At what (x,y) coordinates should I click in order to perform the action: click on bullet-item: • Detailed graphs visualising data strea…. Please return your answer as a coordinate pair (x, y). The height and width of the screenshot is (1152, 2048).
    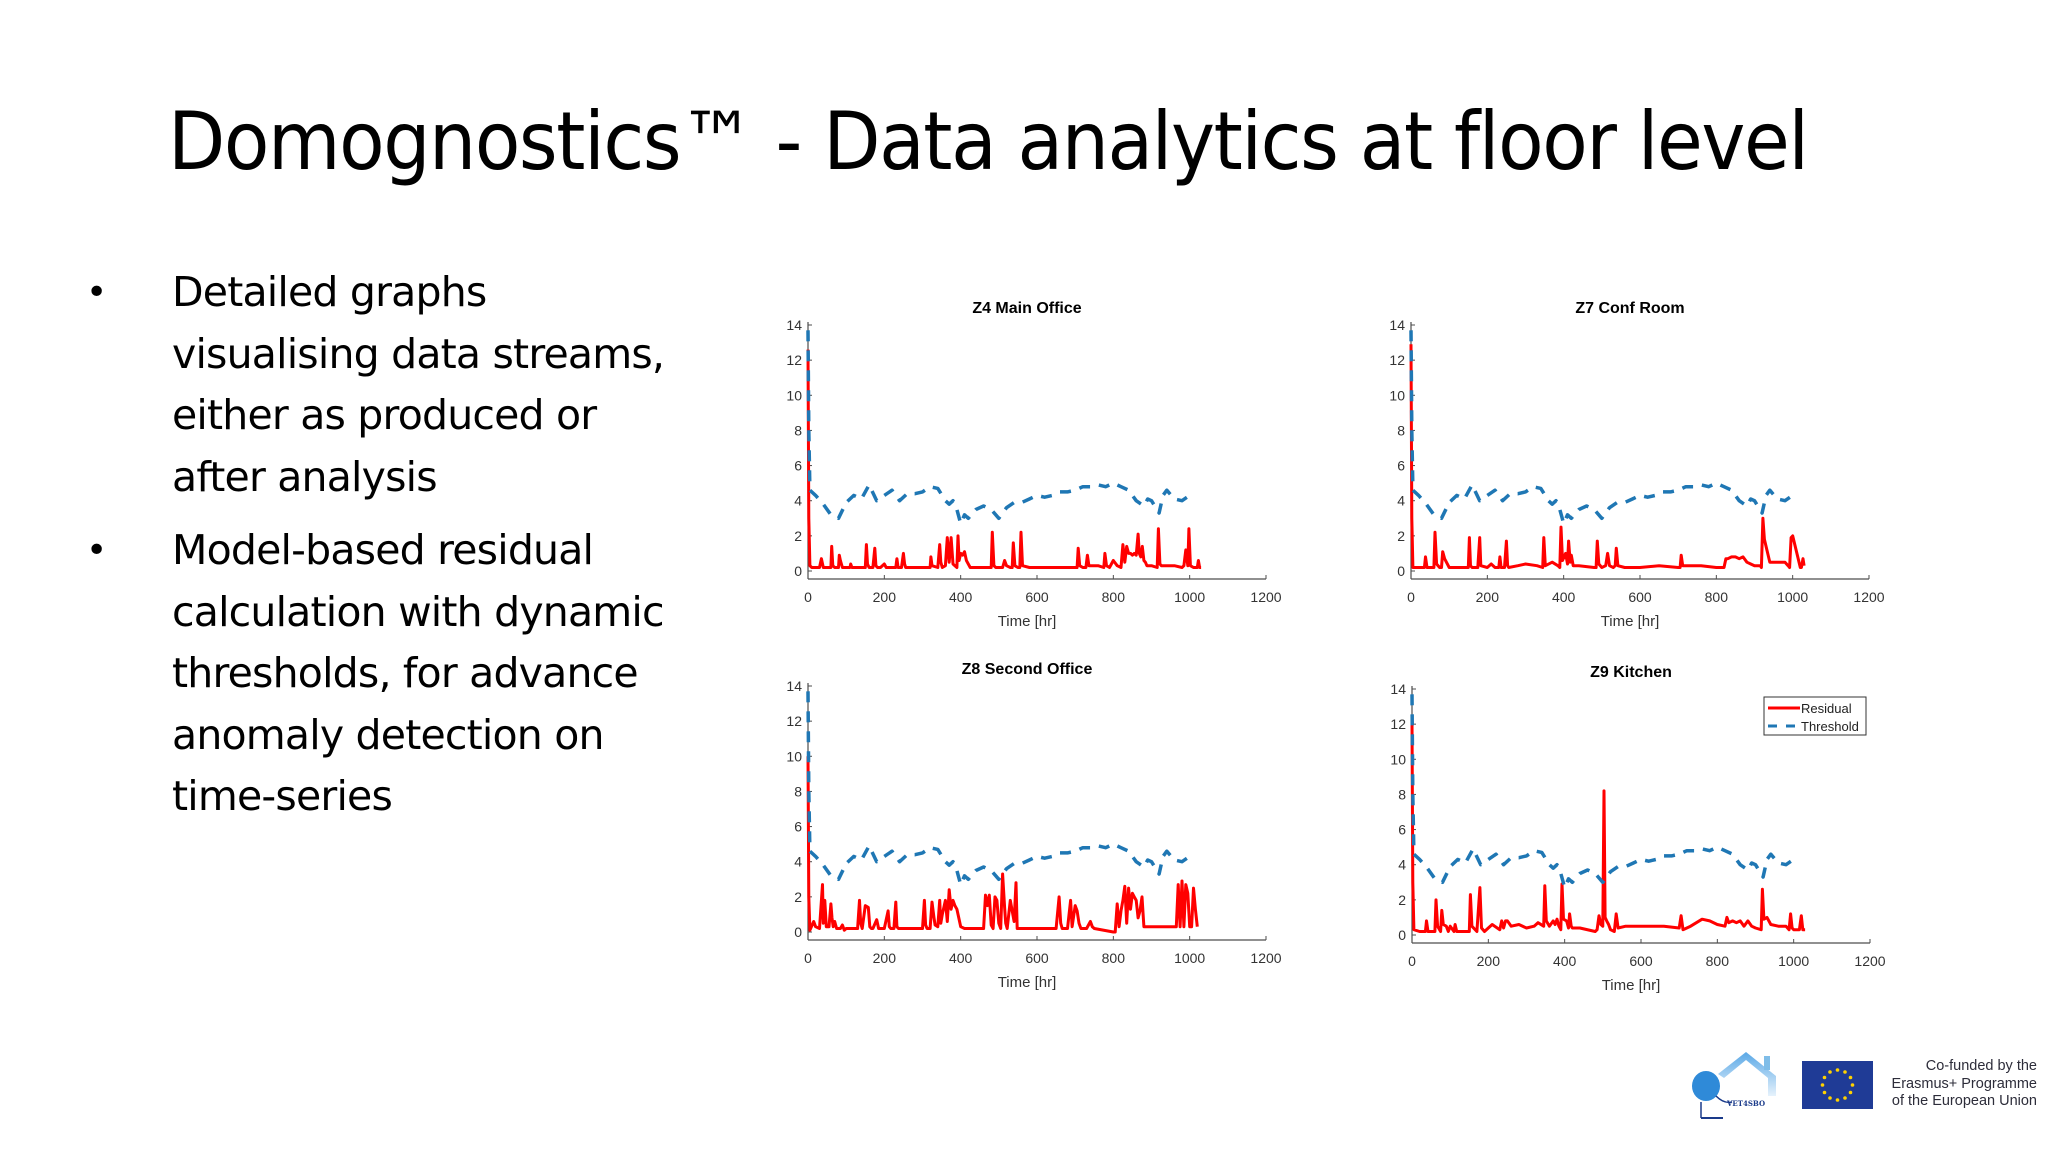
    Looking at the image, I should click on (400, 385).